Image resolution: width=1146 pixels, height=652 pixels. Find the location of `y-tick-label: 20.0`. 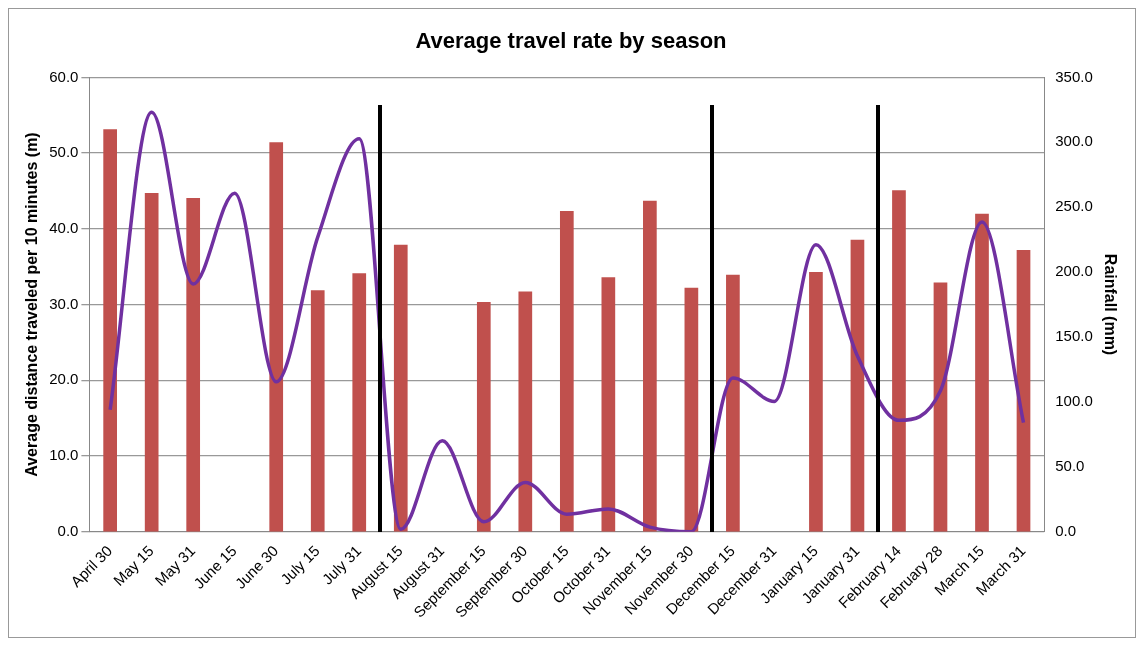

y-tick-label: 20.0 is located at coordinates (64, 379).